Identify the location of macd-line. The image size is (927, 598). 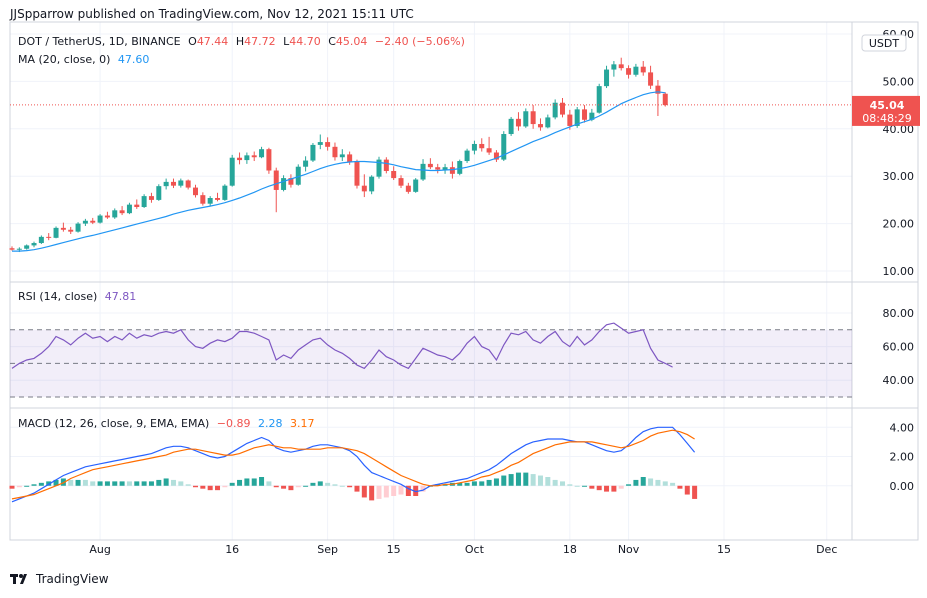
(353, 464).